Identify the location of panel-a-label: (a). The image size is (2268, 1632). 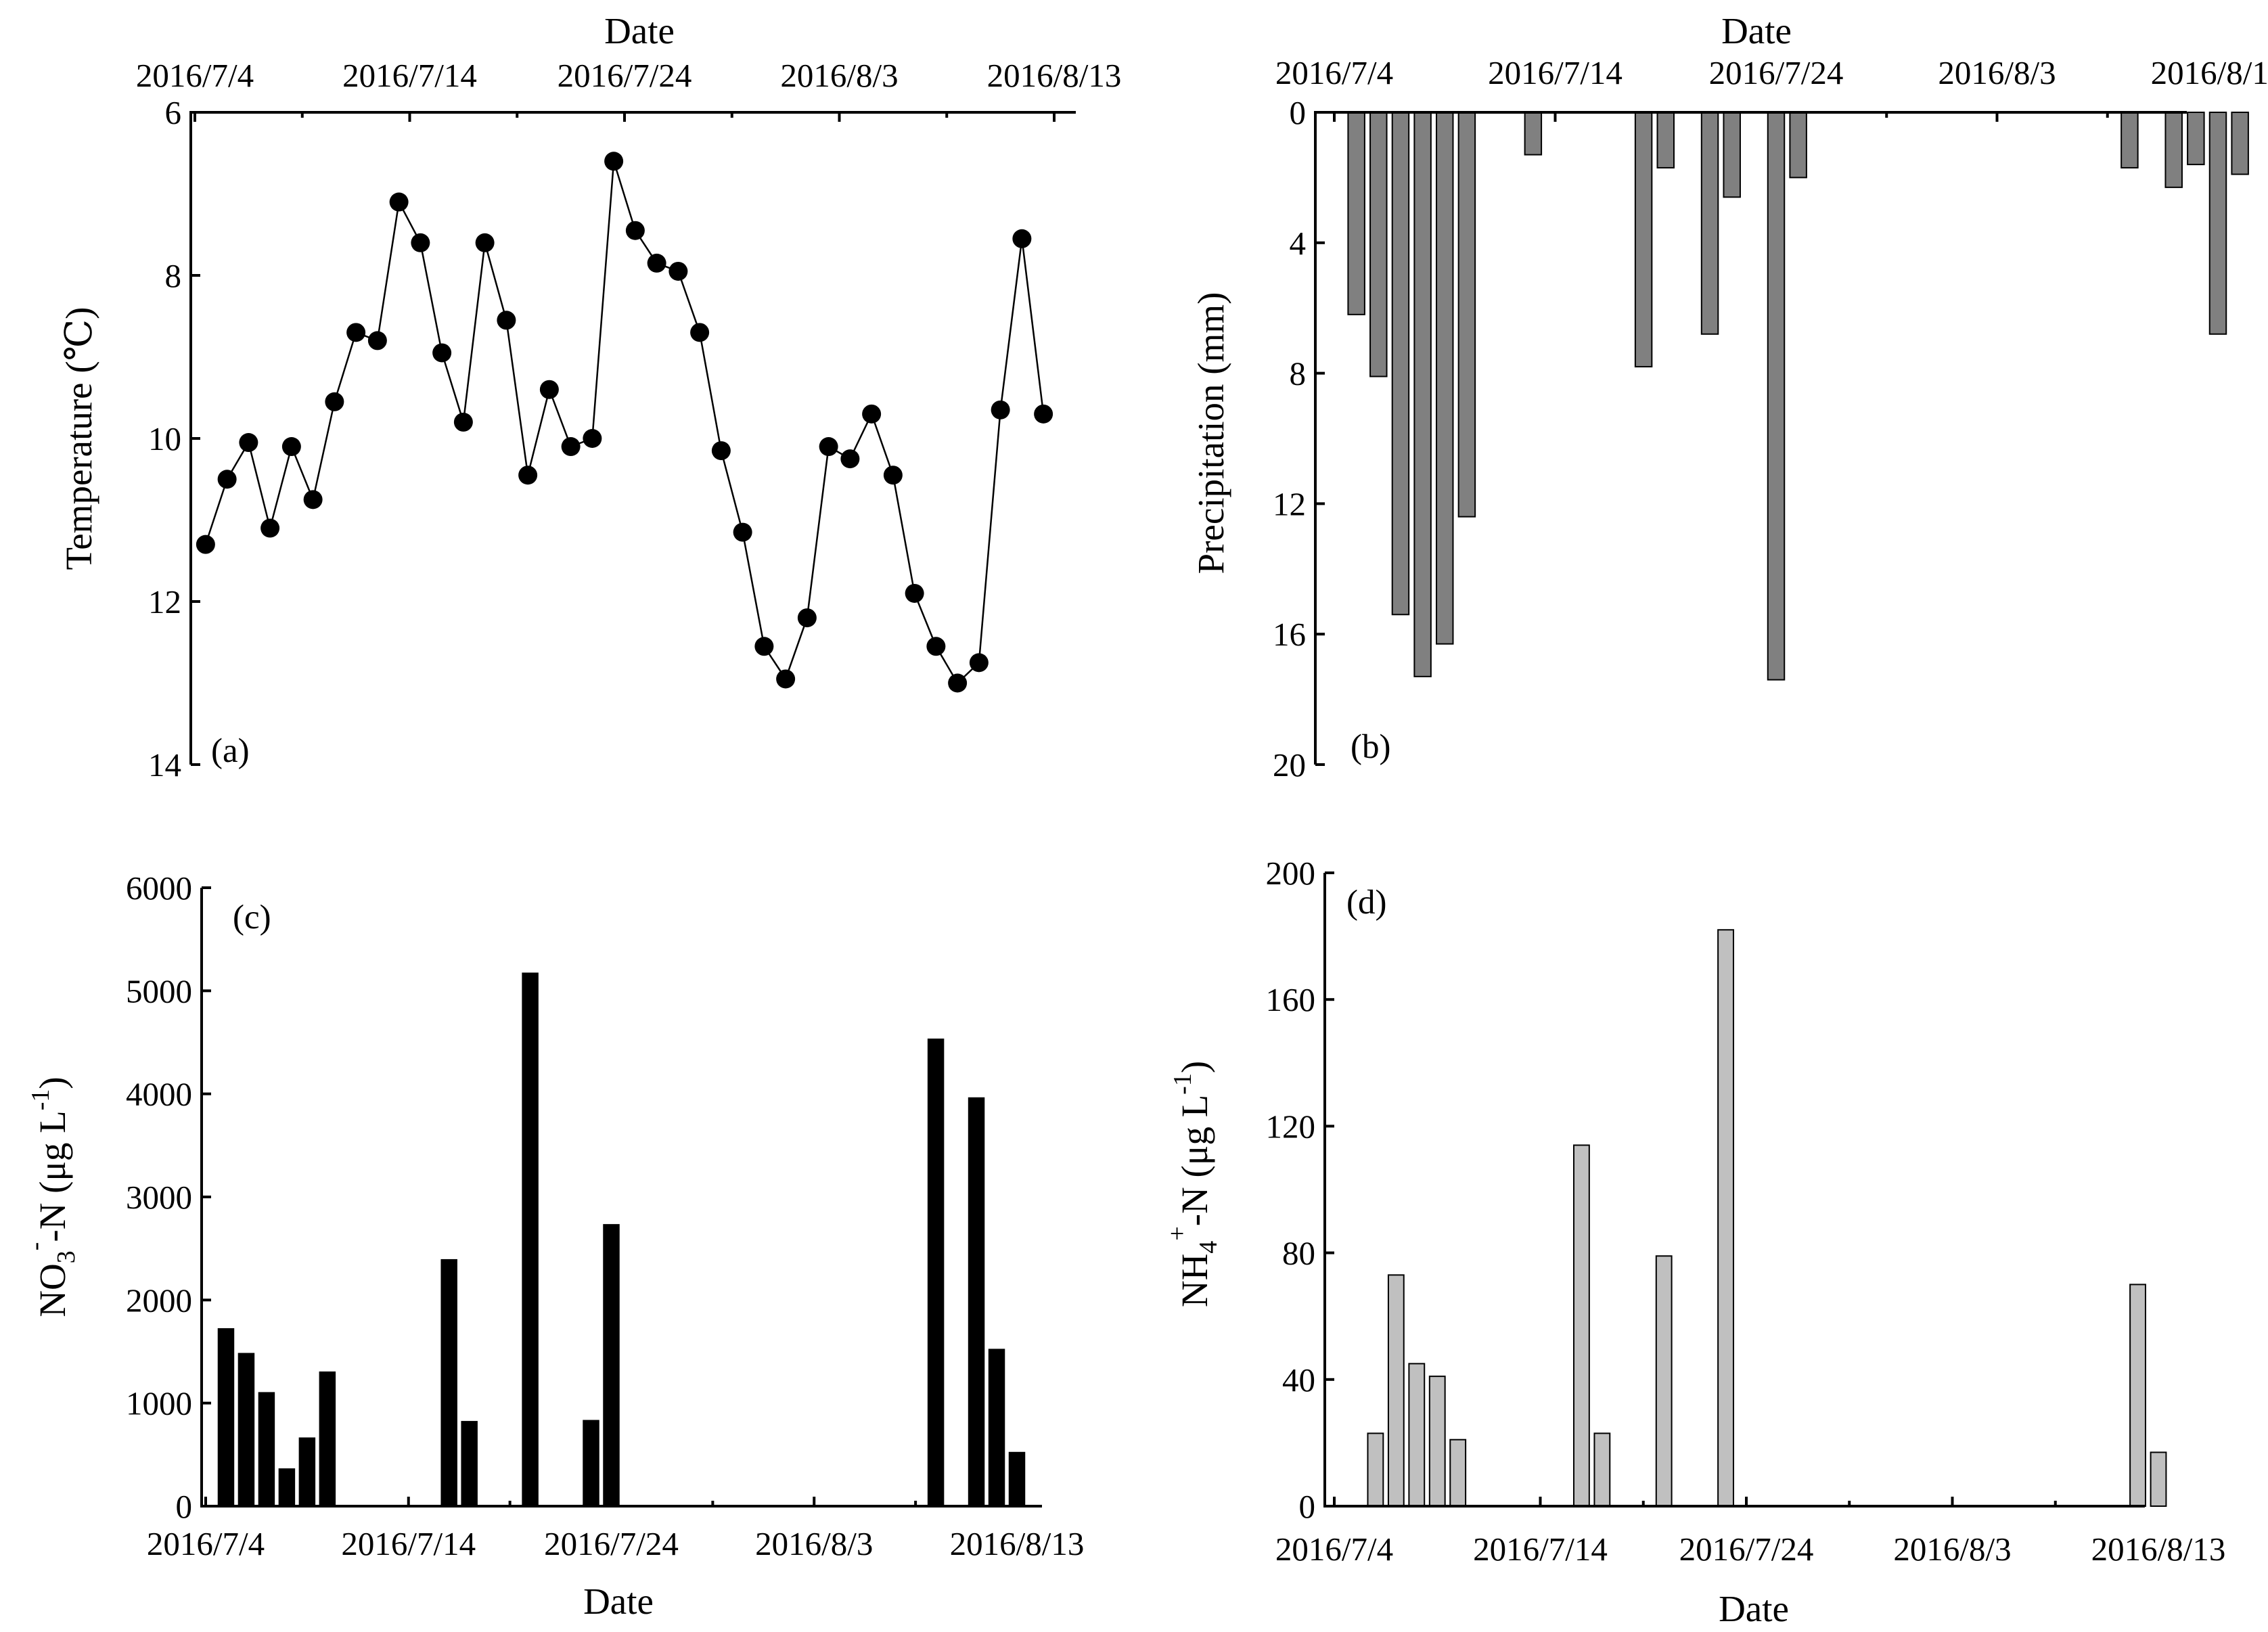
(230, 751).